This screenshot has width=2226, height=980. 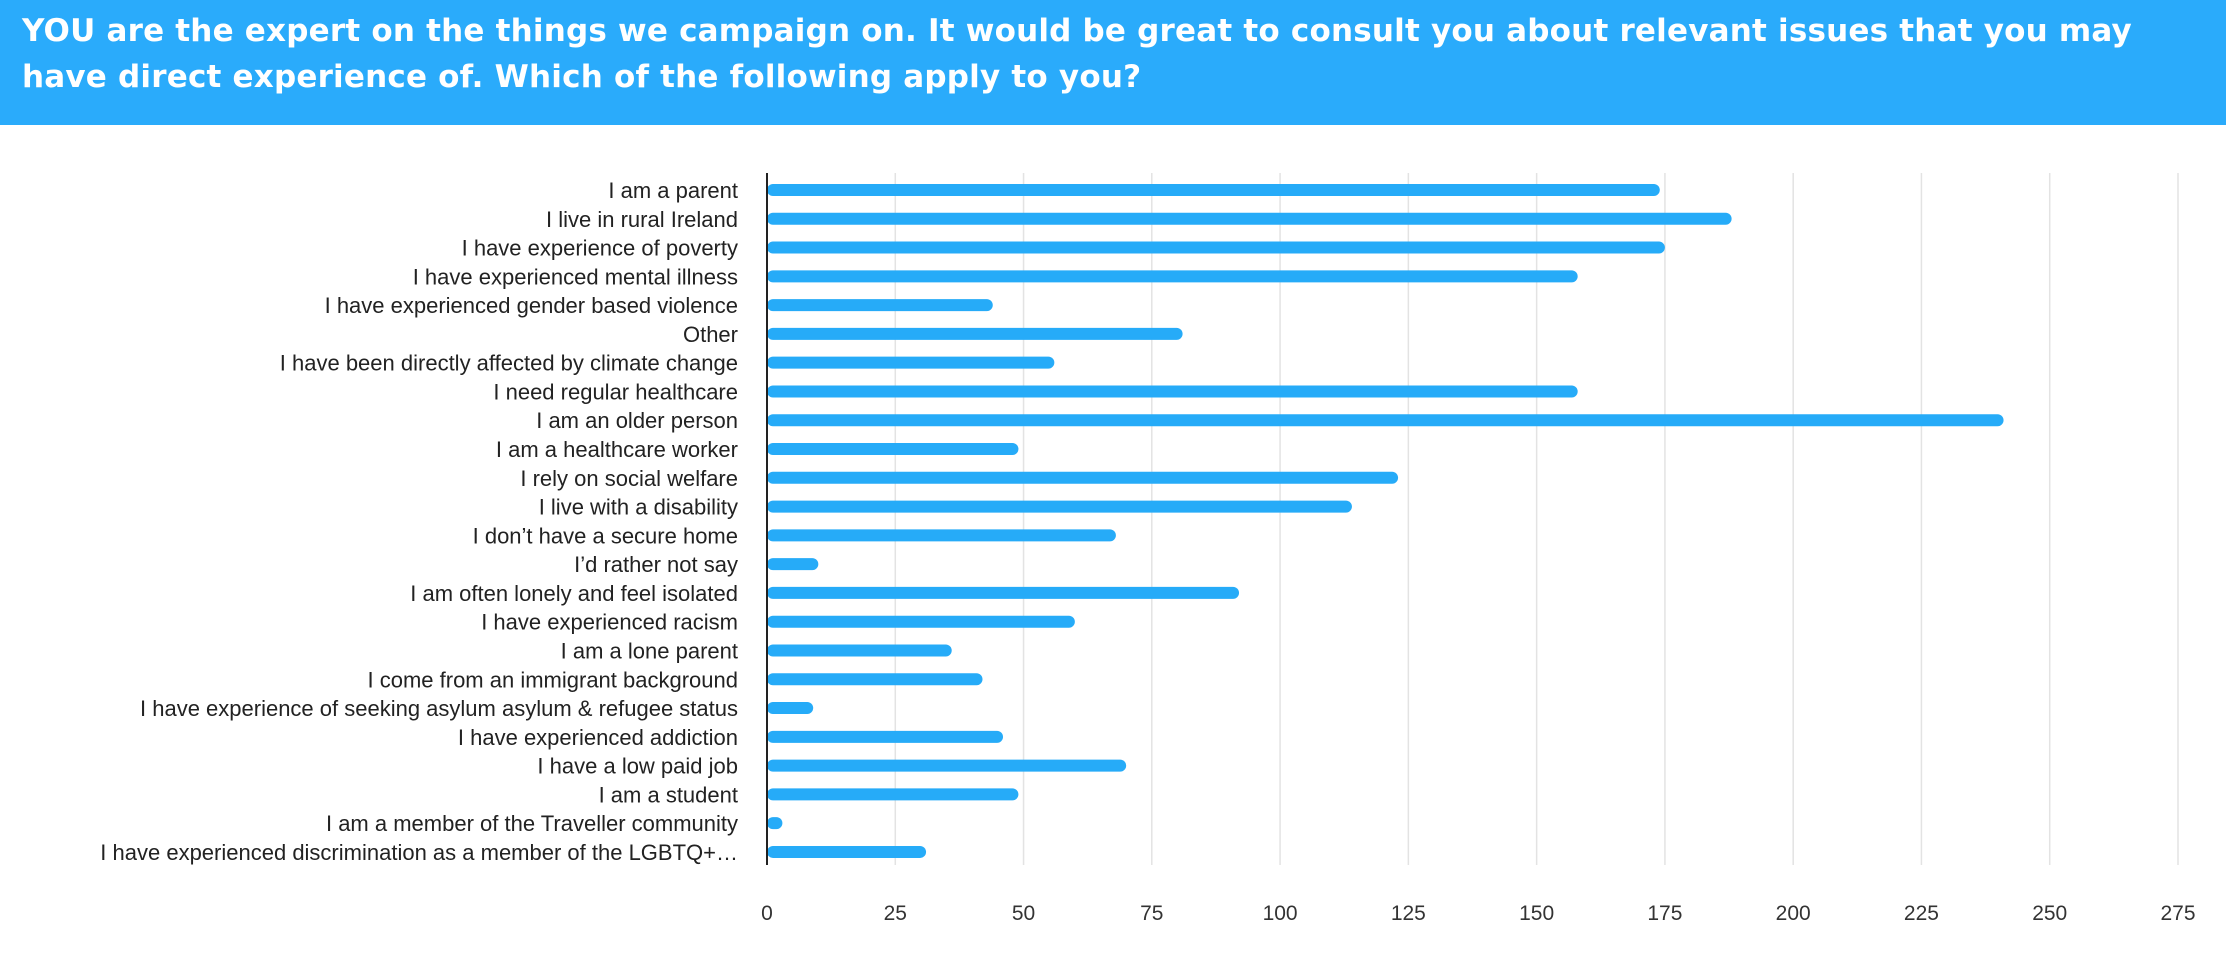 What do you see at coordinates (609, 622) in the screenshot?
I see `category-label-16: I have experienced racism` at bounding box center [609, 622].